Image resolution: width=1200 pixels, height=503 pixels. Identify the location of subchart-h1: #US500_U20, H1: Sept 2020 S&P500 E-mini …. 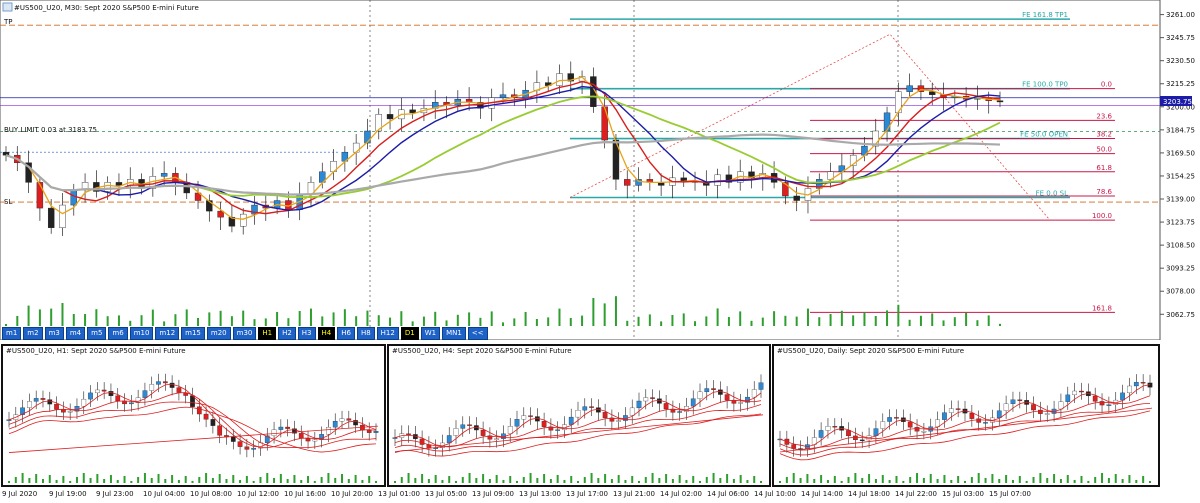
(193, 415).